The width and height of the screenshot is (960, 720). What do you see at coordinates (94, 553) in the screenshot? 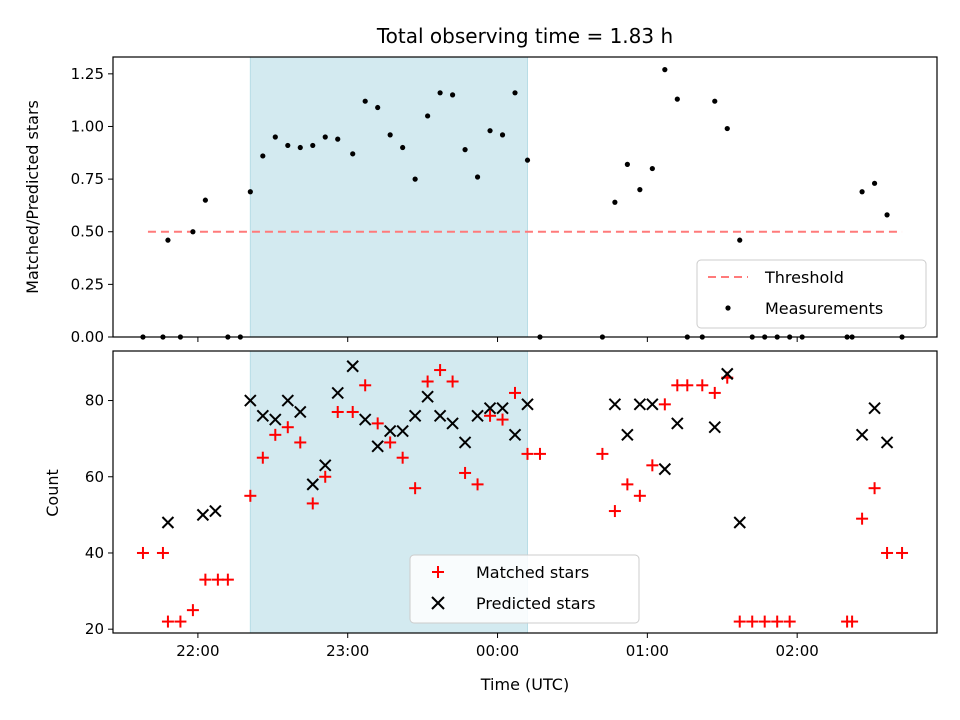
I see `bottom-y-tick-label: 40` at bounding box center [94, 553].